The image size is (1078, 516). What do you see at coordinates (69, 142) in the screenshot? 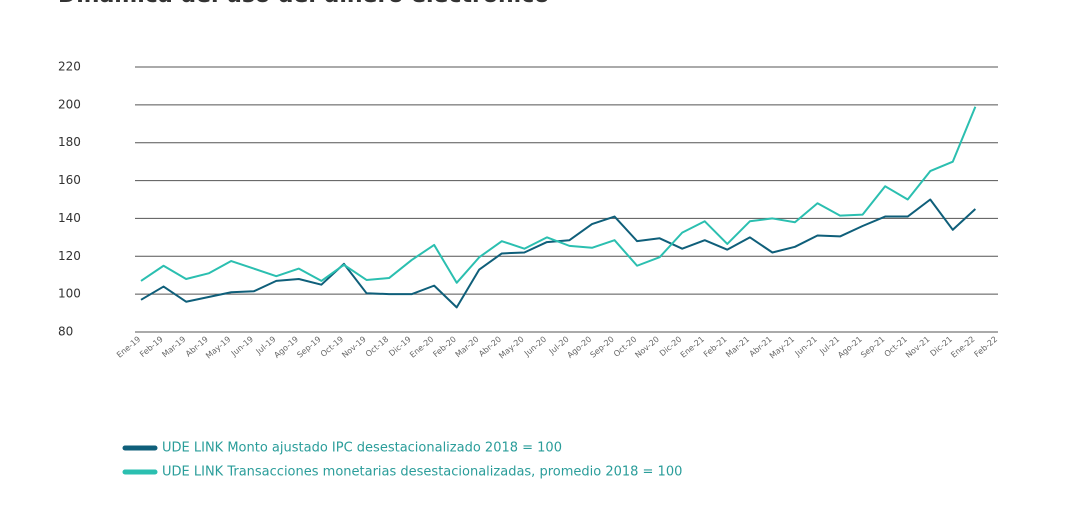
I see `y-tick-label: 180` at bounding box center [69, 142].